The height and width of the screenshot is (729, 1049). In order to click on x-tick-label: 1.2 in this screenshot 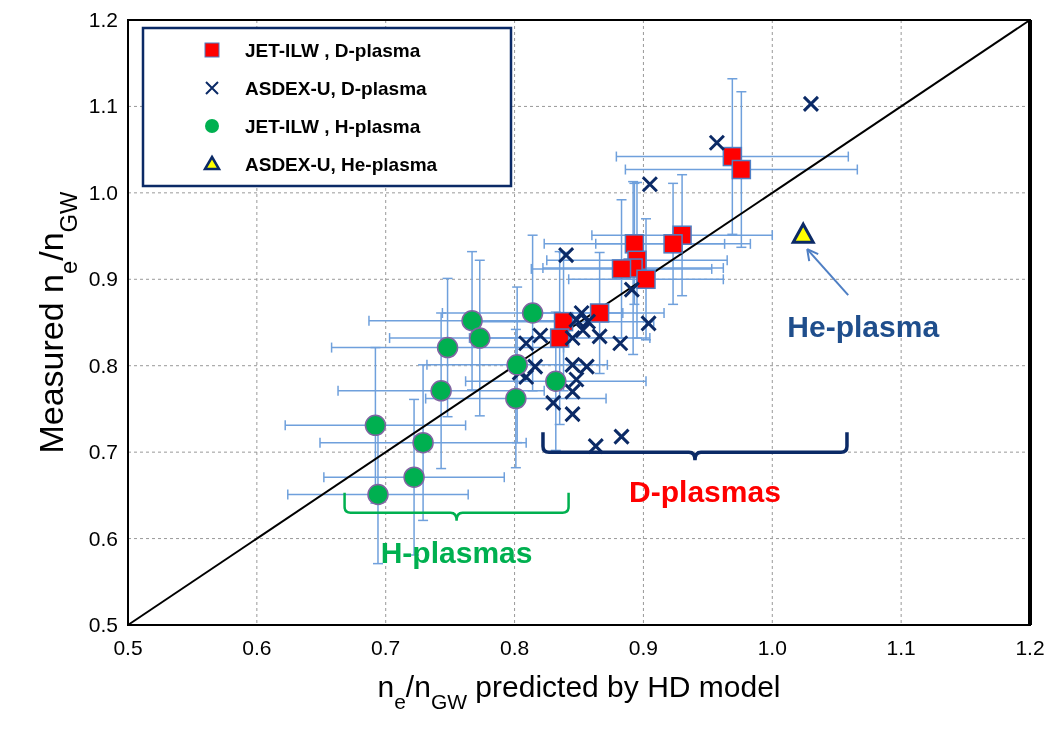, I will do `click(1030, 647)`.